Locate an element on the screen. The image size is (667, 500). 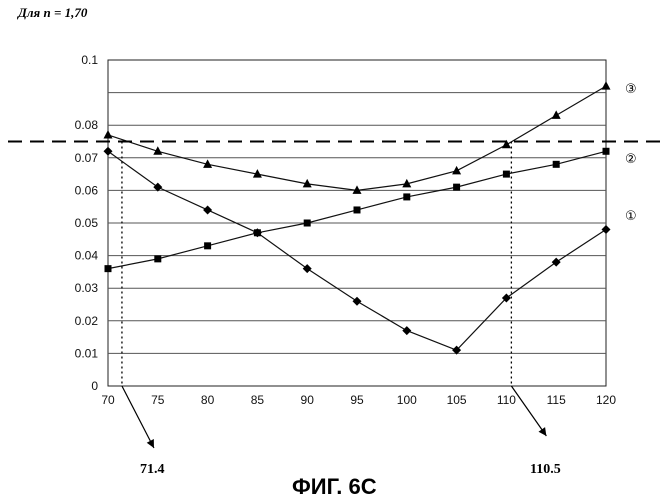
x-axis-ticks: 70 75 80 85 90 95 100 105 110 115 120 is located at coordinates (358, 400).